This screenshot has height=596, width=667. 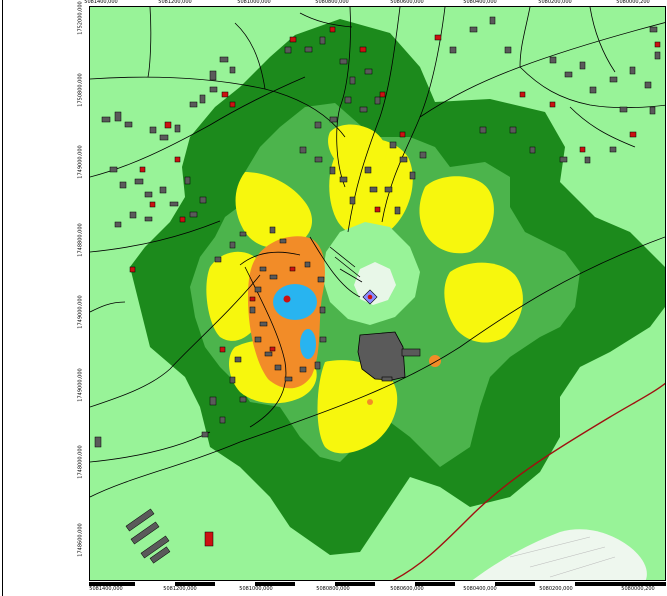 What do you see at coordinates (389, 356) in the screenshot?
I see `industrial-building` at bounding box center [389, 356].